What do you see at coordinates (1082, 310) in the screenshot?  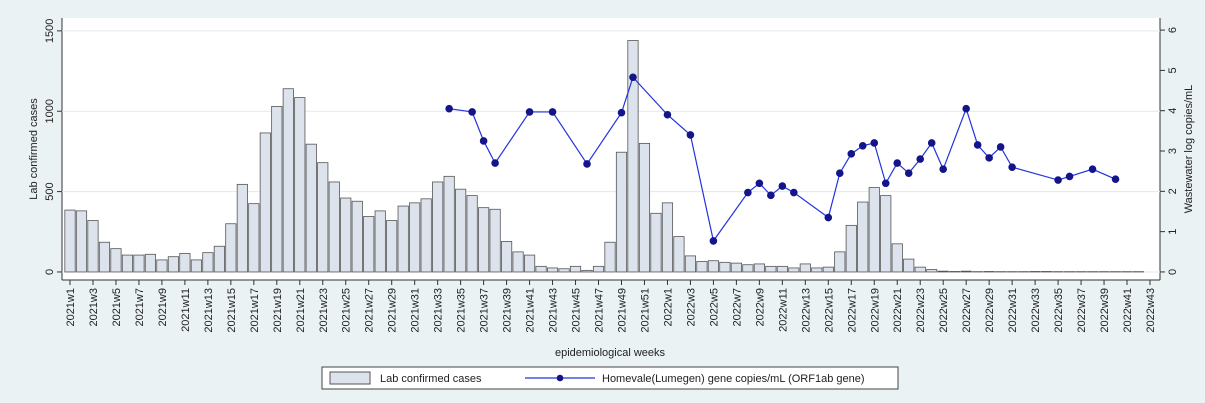 I see `x-tick-label: 2022w37` at bounding box center [1082, 310].